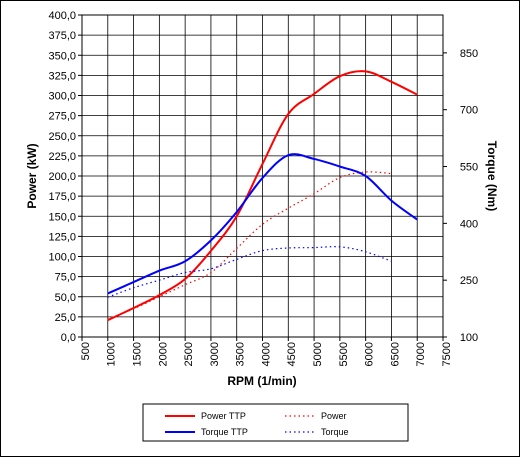  I want to click on x-tick-label: 500, so click(86, 351).